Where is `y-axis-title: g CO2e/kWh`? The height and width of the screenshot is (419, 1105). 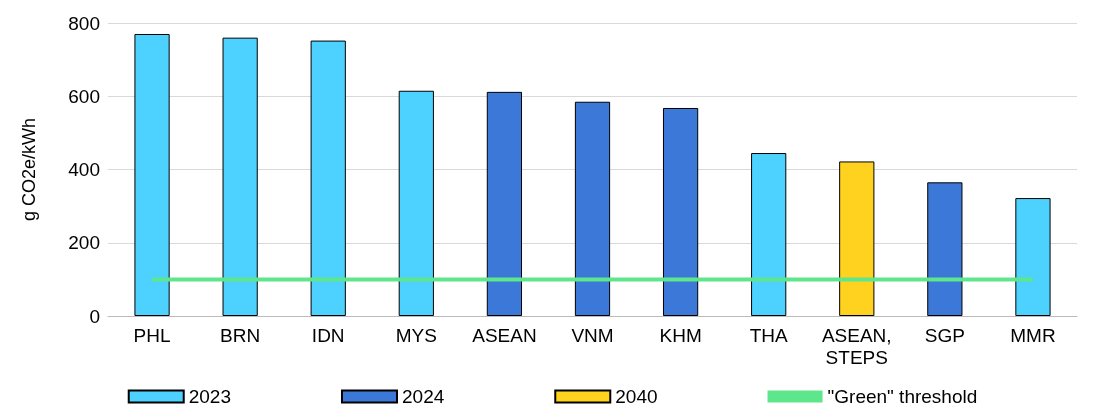 y-axis-title: g CO2e/kWh is located at coordinates (29, 169).